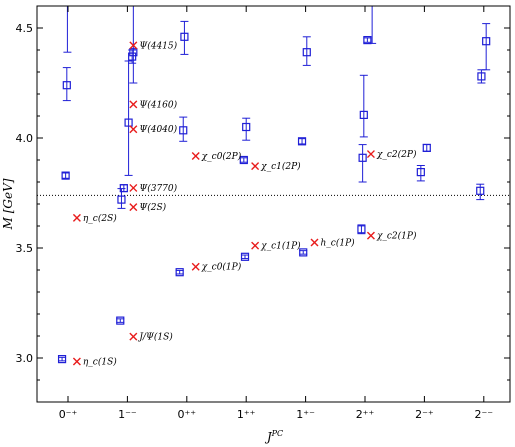  Describe the element at coordinates (280, 246) in the screenshot. I see `state-label: χ_c1(1P)` at that location.